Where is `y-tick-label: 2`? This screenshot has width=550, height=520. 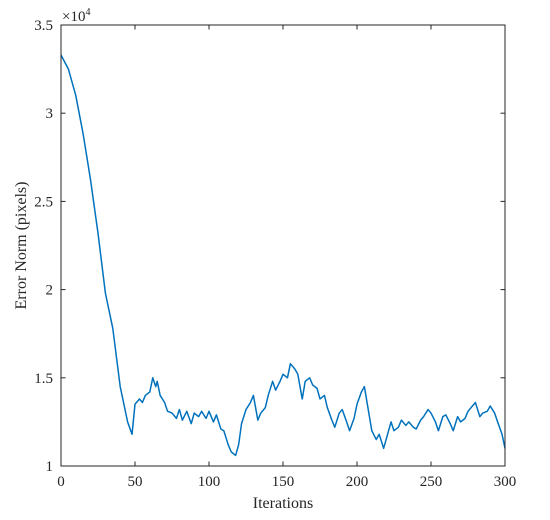 y-tick-label: 2 is located at coordinates (50, 291).